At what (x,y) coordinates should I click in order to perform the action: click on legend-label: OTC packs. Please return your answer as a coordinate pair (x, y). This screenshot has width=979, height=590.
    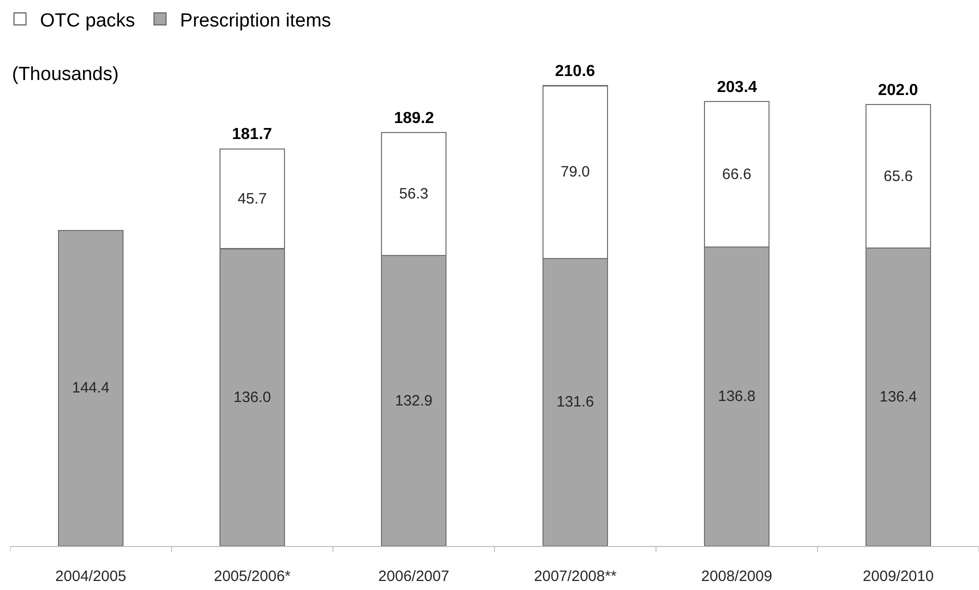
    Looking at the image, I should click on (88, 21).